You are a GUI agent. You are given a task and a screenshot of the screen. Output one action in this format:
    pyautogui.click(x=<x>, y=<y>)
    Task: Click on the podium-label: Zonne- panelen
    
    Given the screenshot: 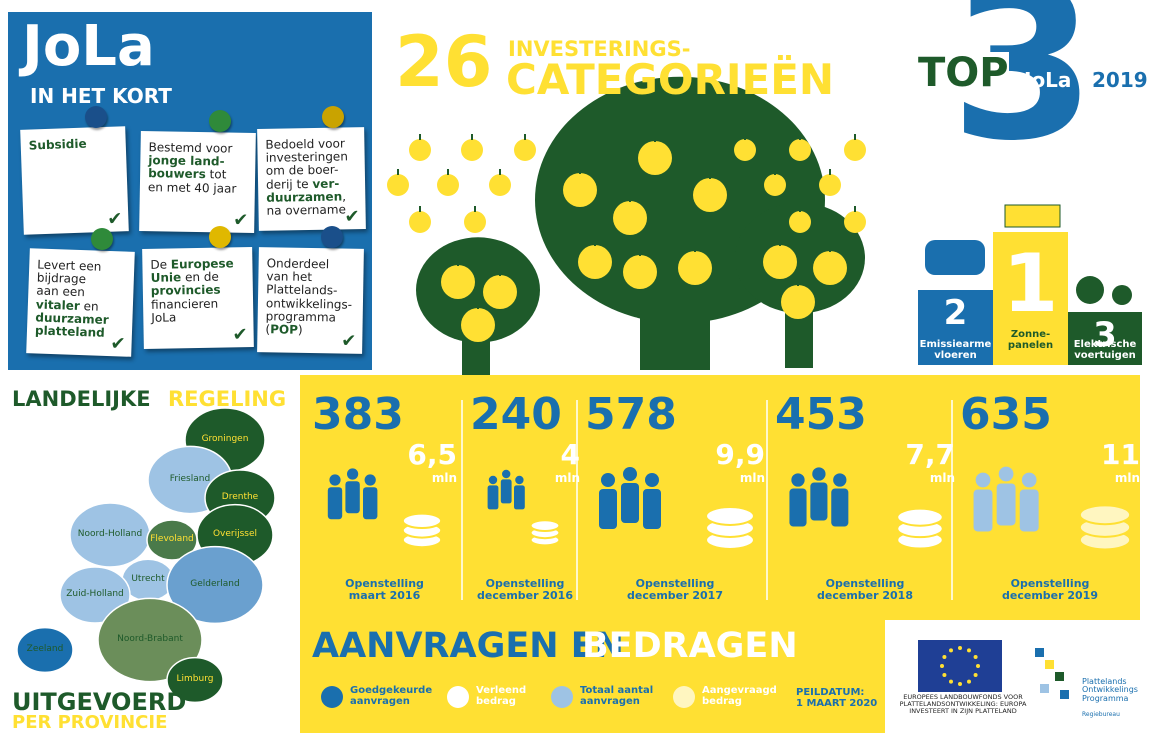 What is the action you would take?
    pyautogui.click(x=1030, y=340)
    